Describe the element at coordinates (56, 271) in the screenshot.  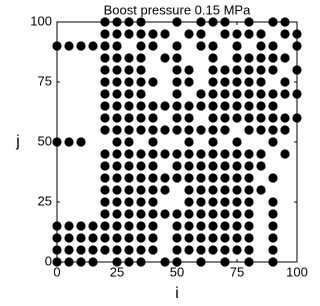
I see `x-tick-label: 0` at that location.